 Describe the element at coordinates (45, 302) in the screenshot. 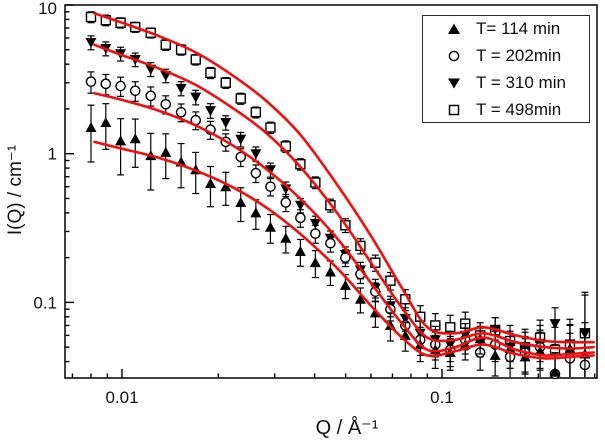

I see `y-tick-label: 0.1` at that location.